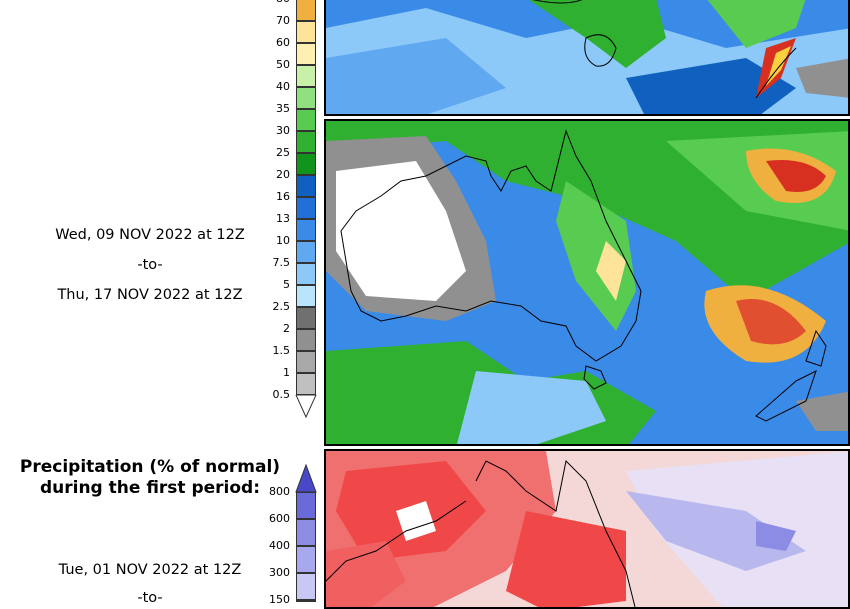 Image resolution: width=850 pixels, height=609 pixels. I want to click on percent-tick-label: 400, so click(279, 545).